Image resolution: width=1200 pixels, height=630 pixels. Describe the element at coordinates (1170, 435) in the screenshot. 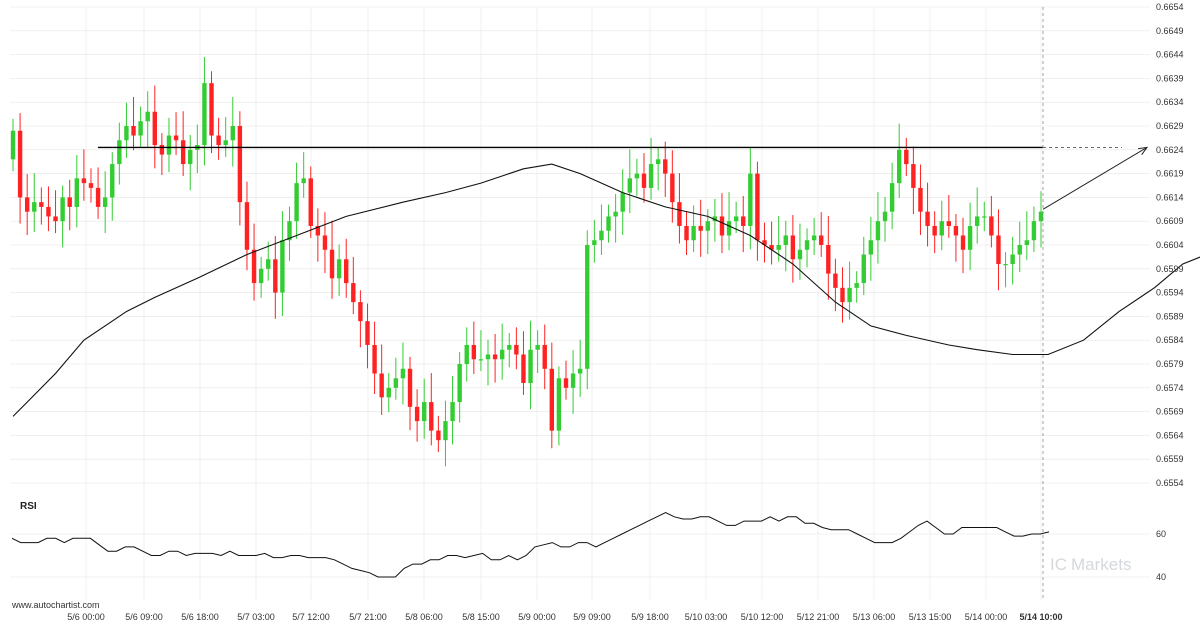

I see `price-tick: 0.6564` at that location.